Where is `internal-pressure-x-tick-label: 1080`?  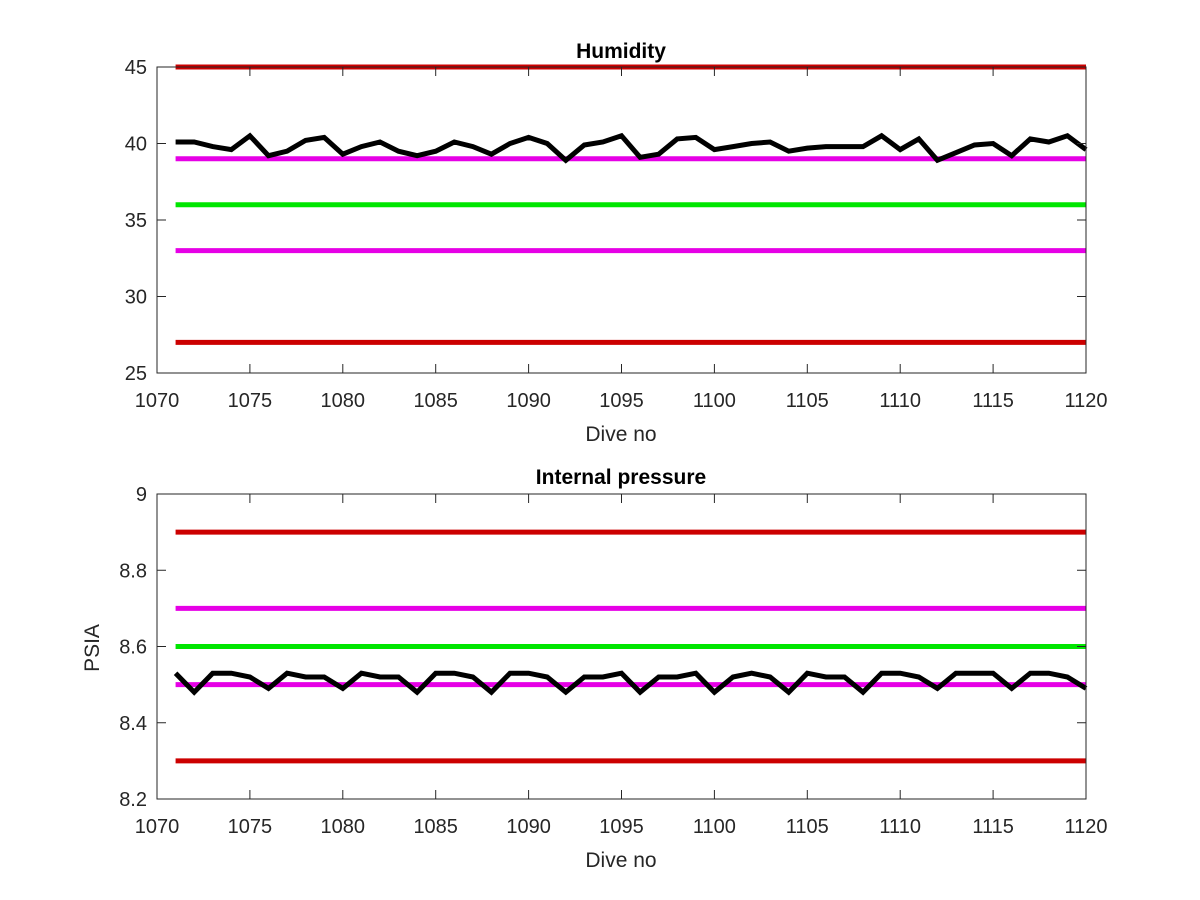 internal-pressure-x-tick-label: 1080 is located at coordinates (343, 827).